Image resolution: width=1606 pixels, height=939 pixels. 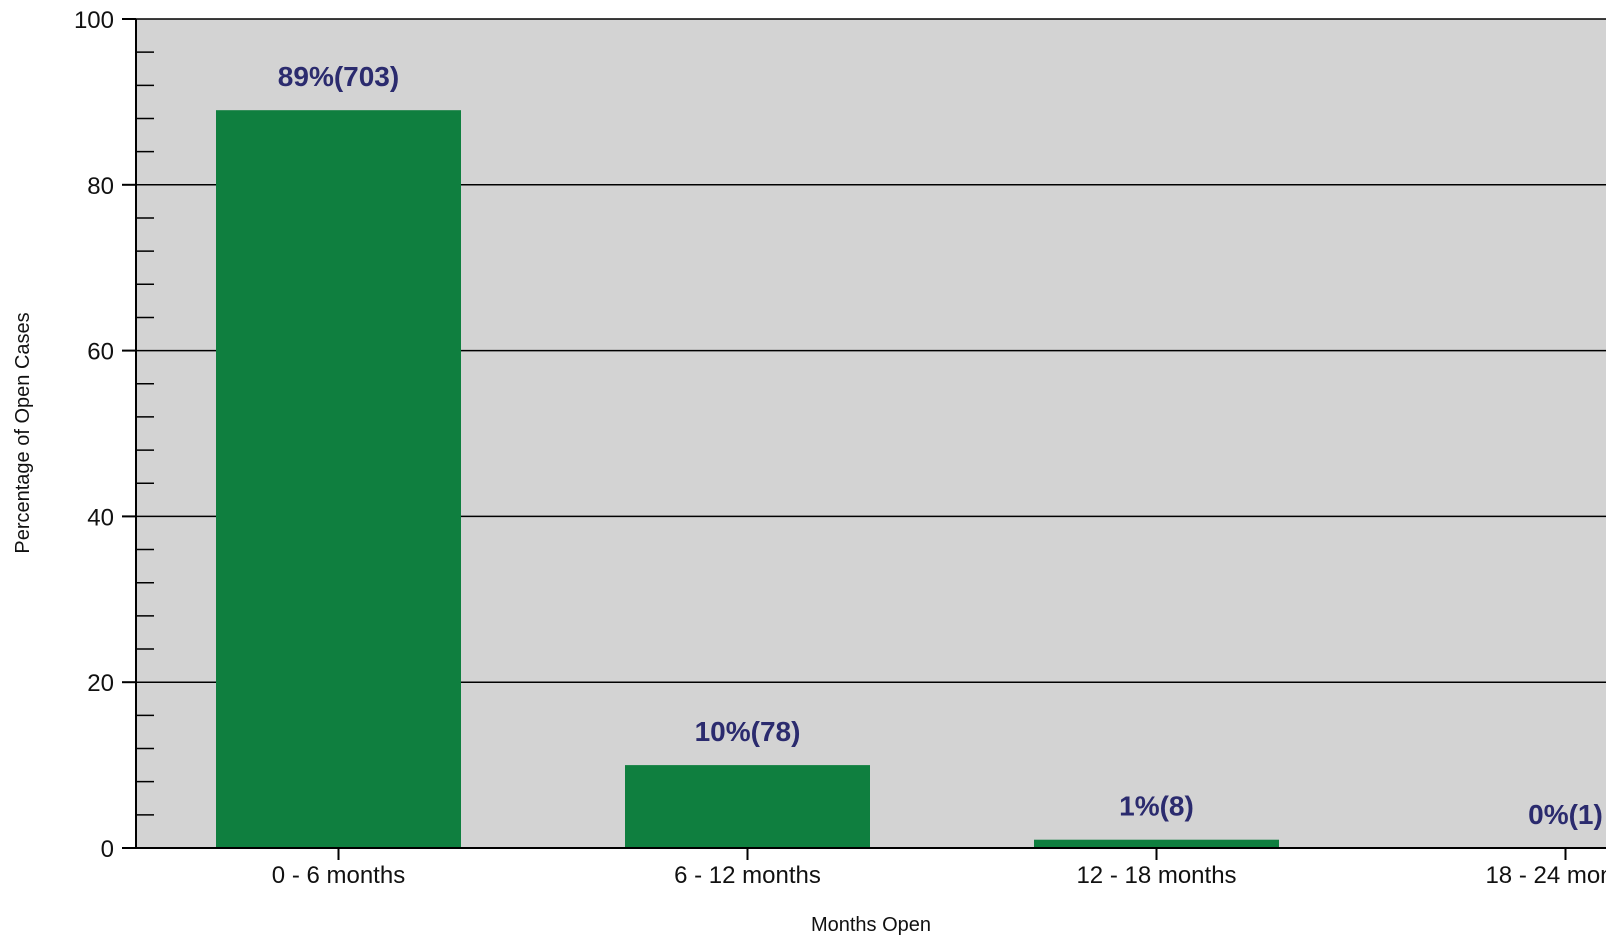 What do you see at coordinates (100, 683) in the screenshot?
I see `y-tick-label: 20` at bounding box center [100, 683].